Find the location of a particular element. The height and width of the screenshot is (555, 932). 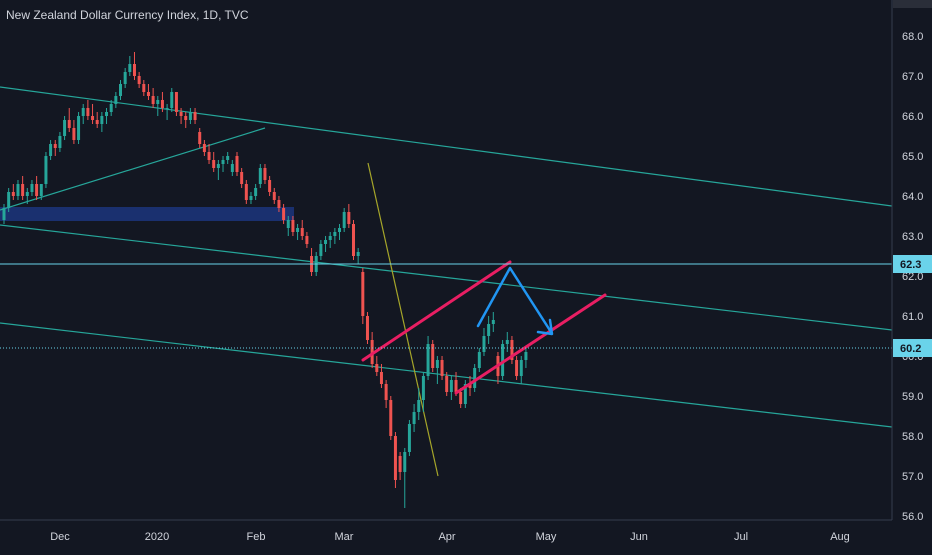

x-tick-label: Jul is located at coordinates (741, 537).